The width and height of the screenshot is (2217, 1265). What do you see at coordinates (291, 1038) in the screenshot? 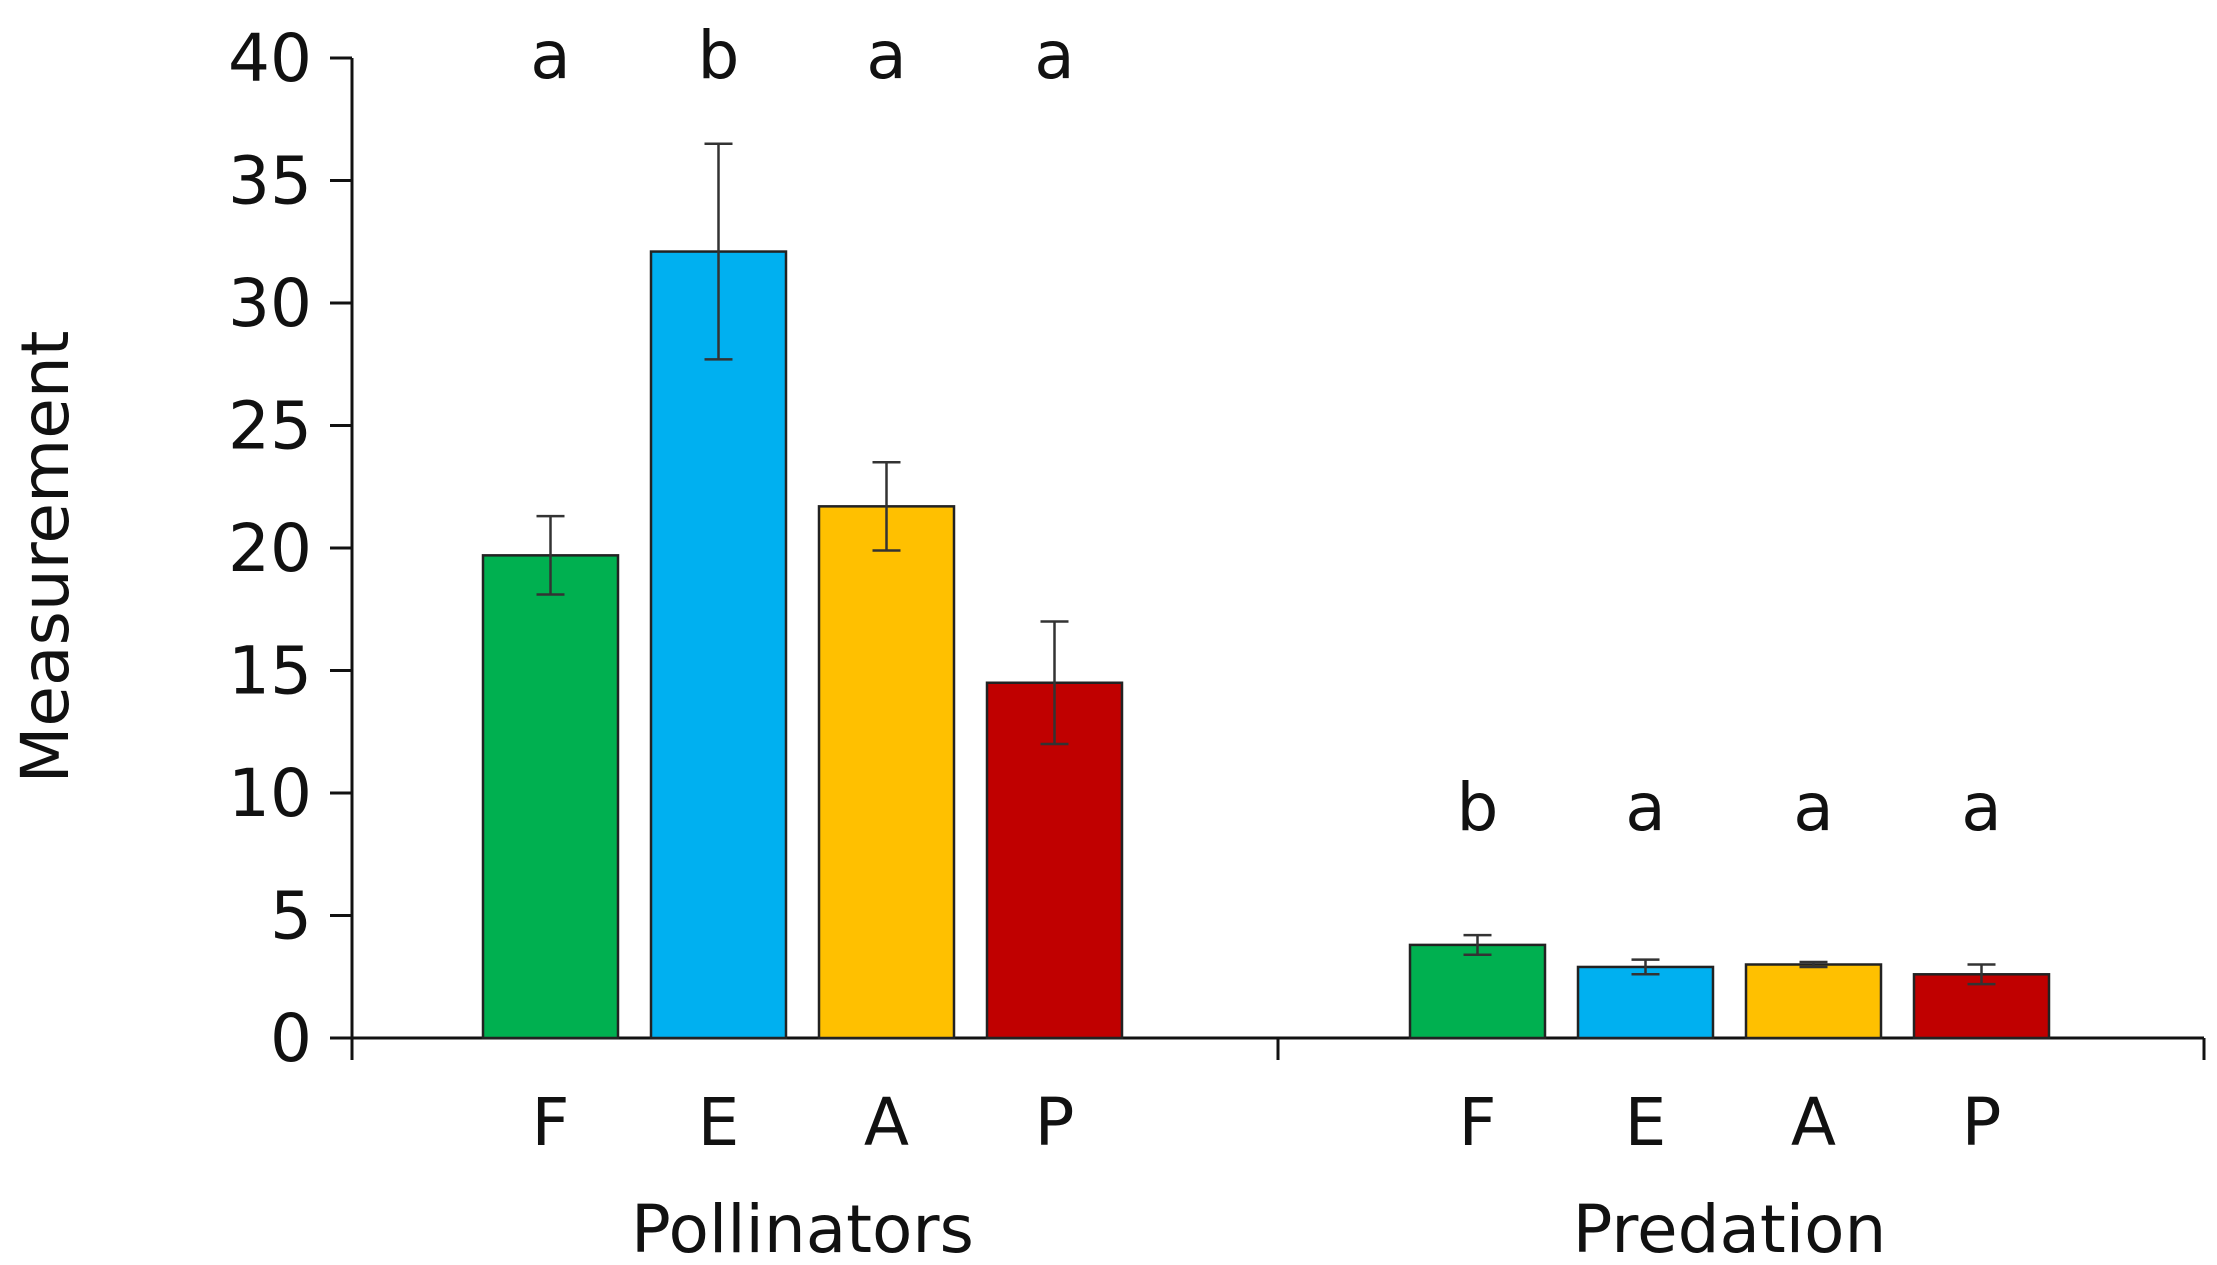
I see `y-tick-label: 0` at bounding box center [291, 1038].